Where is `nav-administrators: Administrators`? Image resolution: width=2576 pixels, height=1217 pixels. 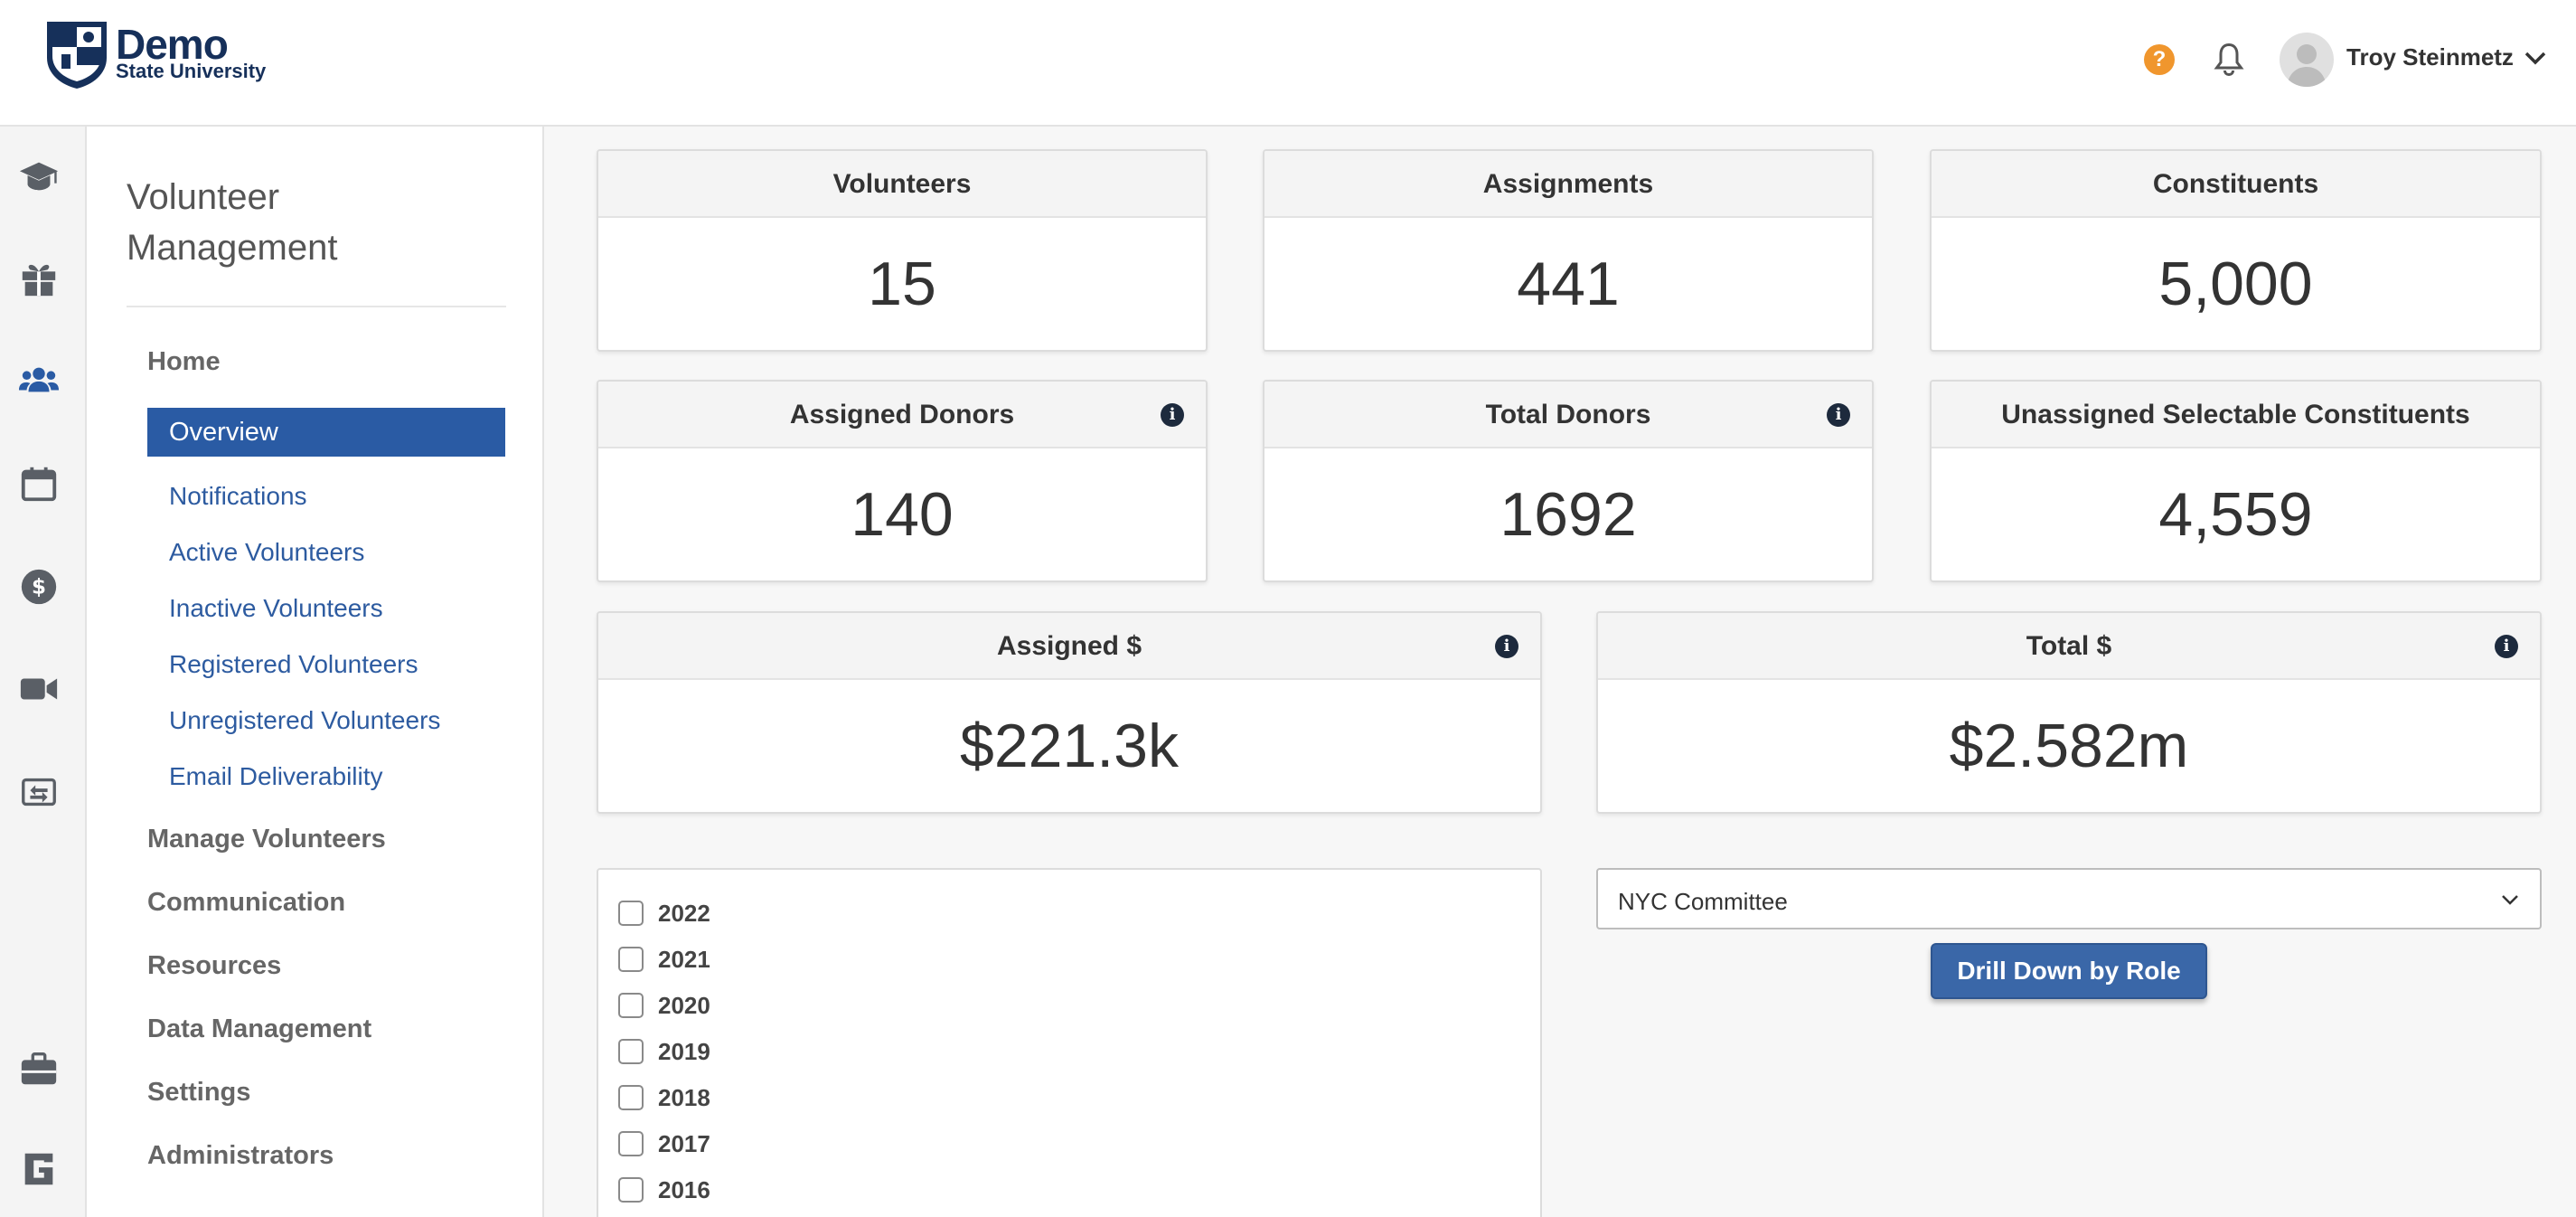 nav-administrators: Administrators is located at coordinates (240, 1155).